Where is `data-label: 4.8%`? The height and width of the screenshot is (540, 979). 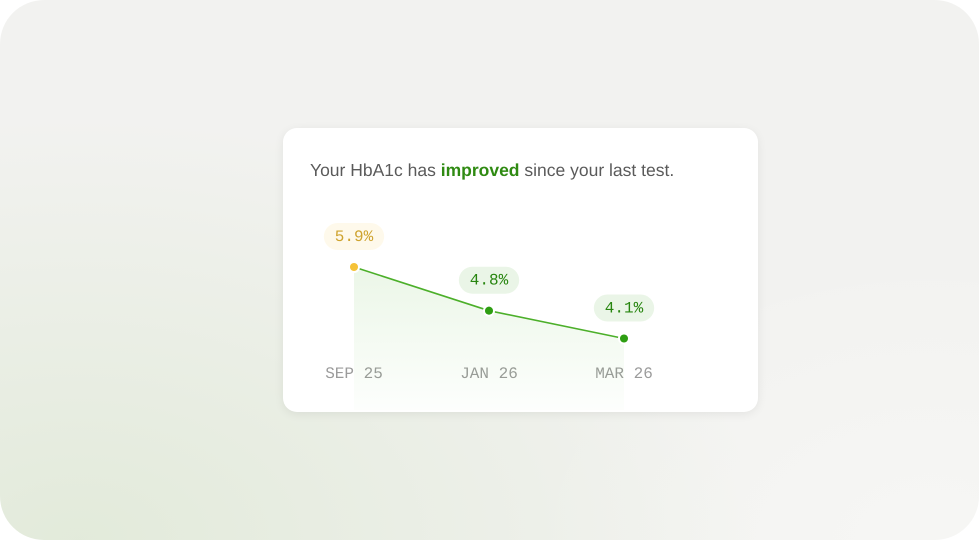
data-label: 4.8% is located at coordinates (489, 281).